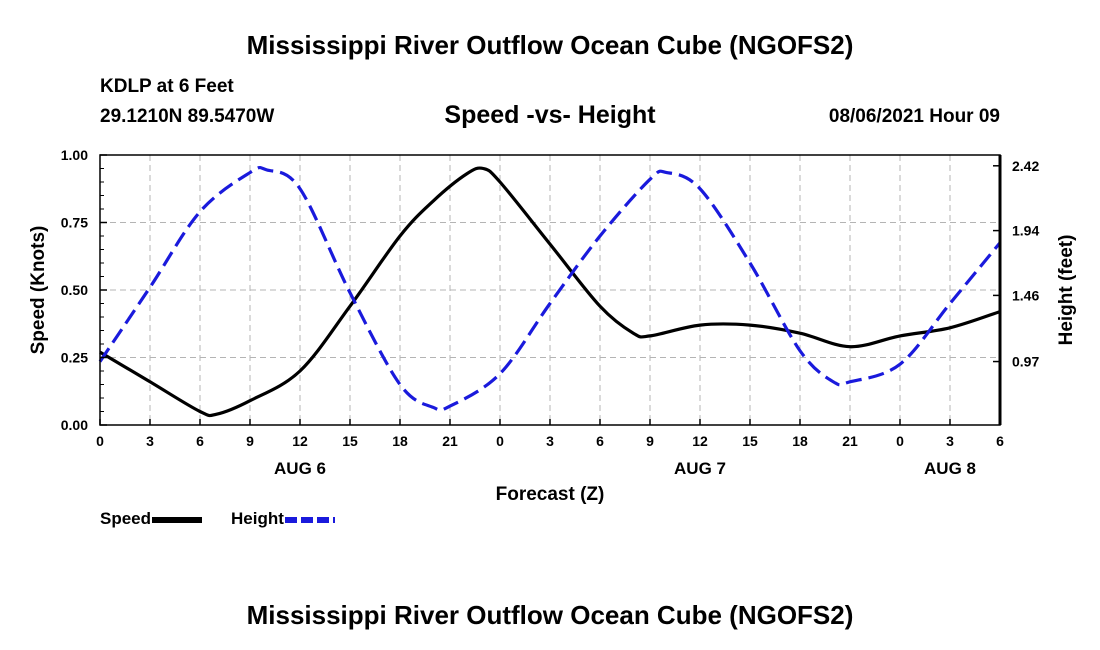 The image size is (1100, 650). I want to click on legend-speed: Speed, so click(151, 519).